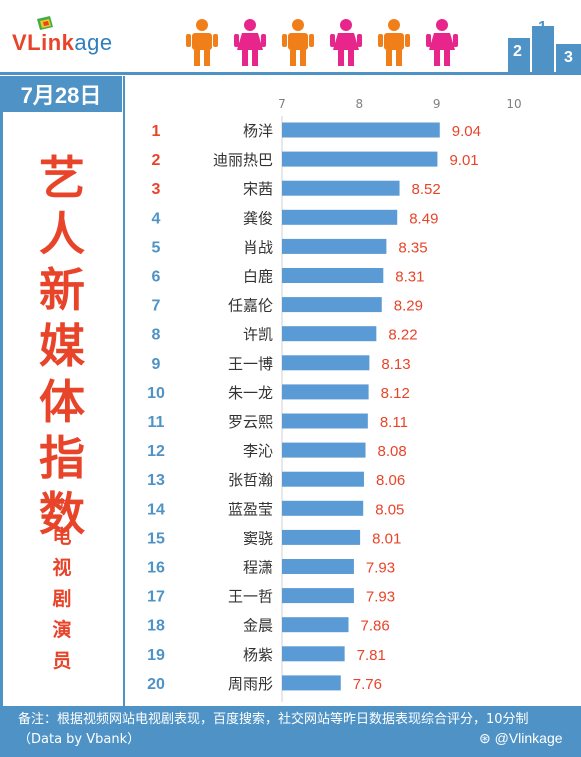 This screenshot has height=757, width=581. What do you see at coordinates (258, 218) in the screenshot?
I see `artist-name: 龚俊` at bounding box center [258, 218].